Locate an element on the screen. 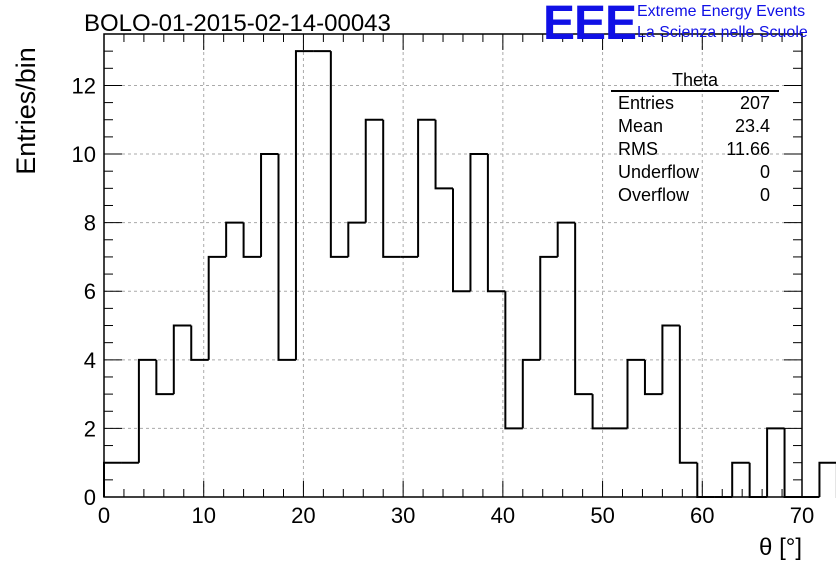 Image resolution: width=836 pixels, height=572 pixels. x-tick-label: 10 is located at coordinates (203, 515).